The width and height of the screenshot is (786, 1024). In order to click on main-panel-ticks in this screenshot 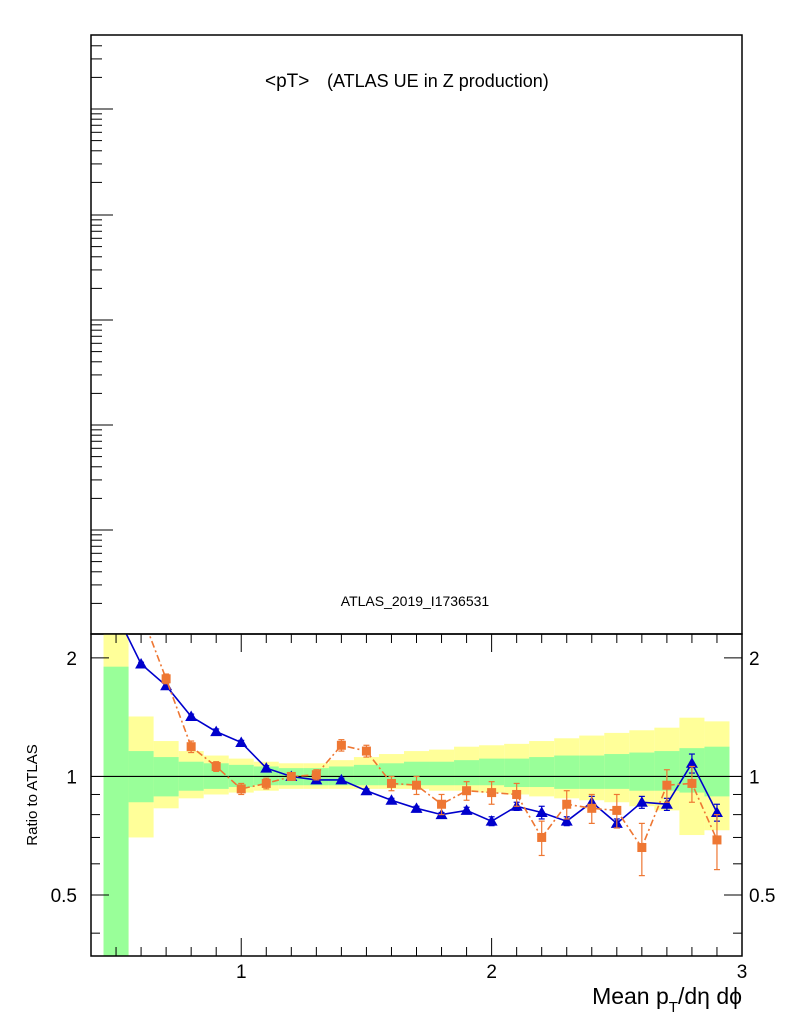, I will do `click(102, 324)`.